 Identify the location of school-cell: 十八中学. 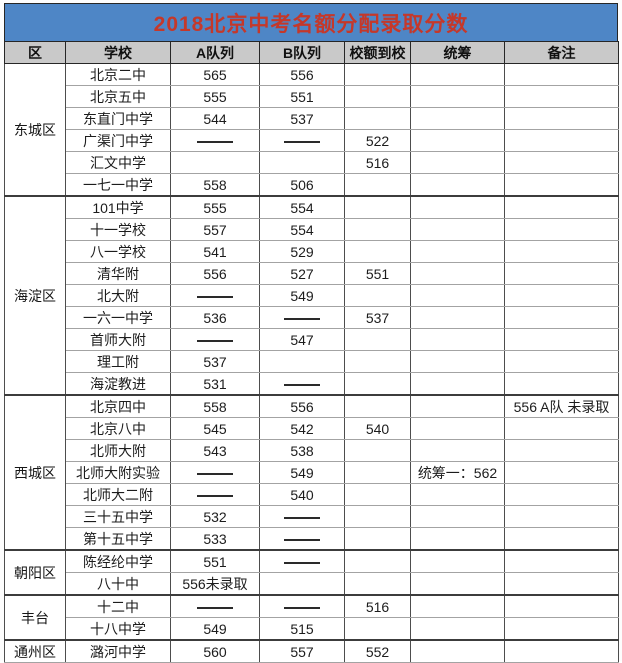
(118, 629).